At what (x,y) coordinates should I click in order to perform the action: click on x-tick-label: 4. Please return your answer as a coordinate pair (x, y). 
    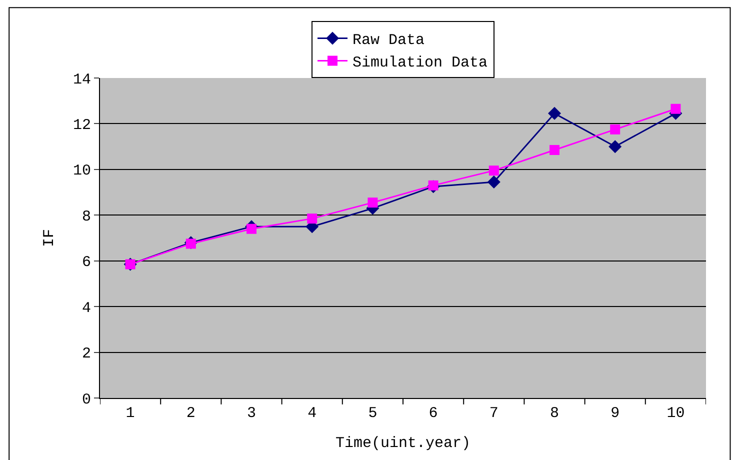
    Looking at the image, I should click on (312, 413).